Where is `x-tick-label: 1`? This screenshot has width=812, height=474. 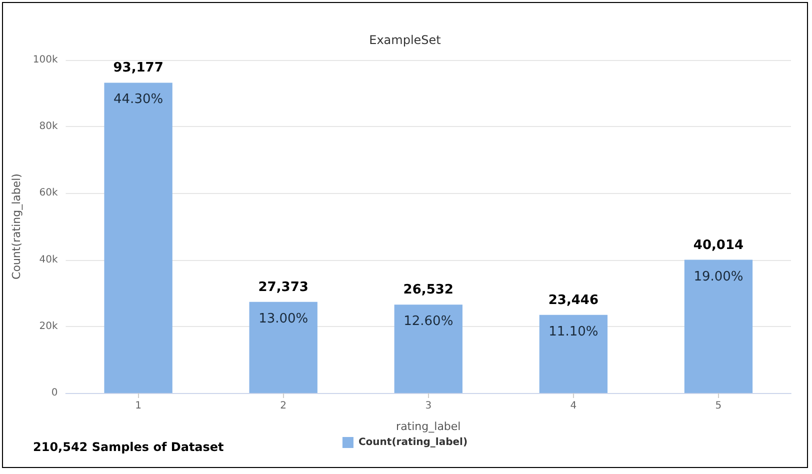
x-tick-label: 1 is located at coordinates (138, 406).